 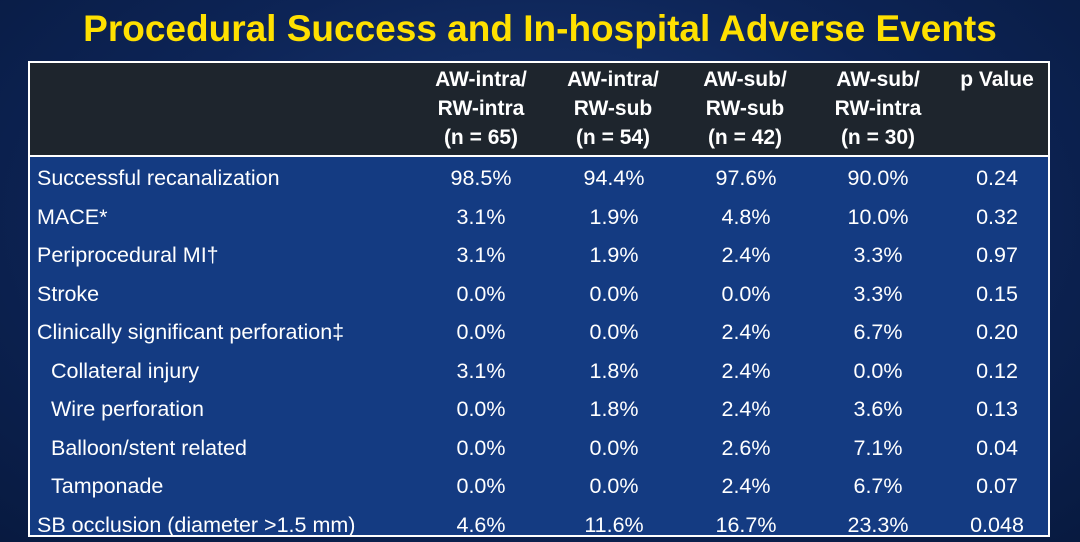 I want to click on row-label: SB occlusion (diameter >1.5 mm), so click(x=196, y=524).